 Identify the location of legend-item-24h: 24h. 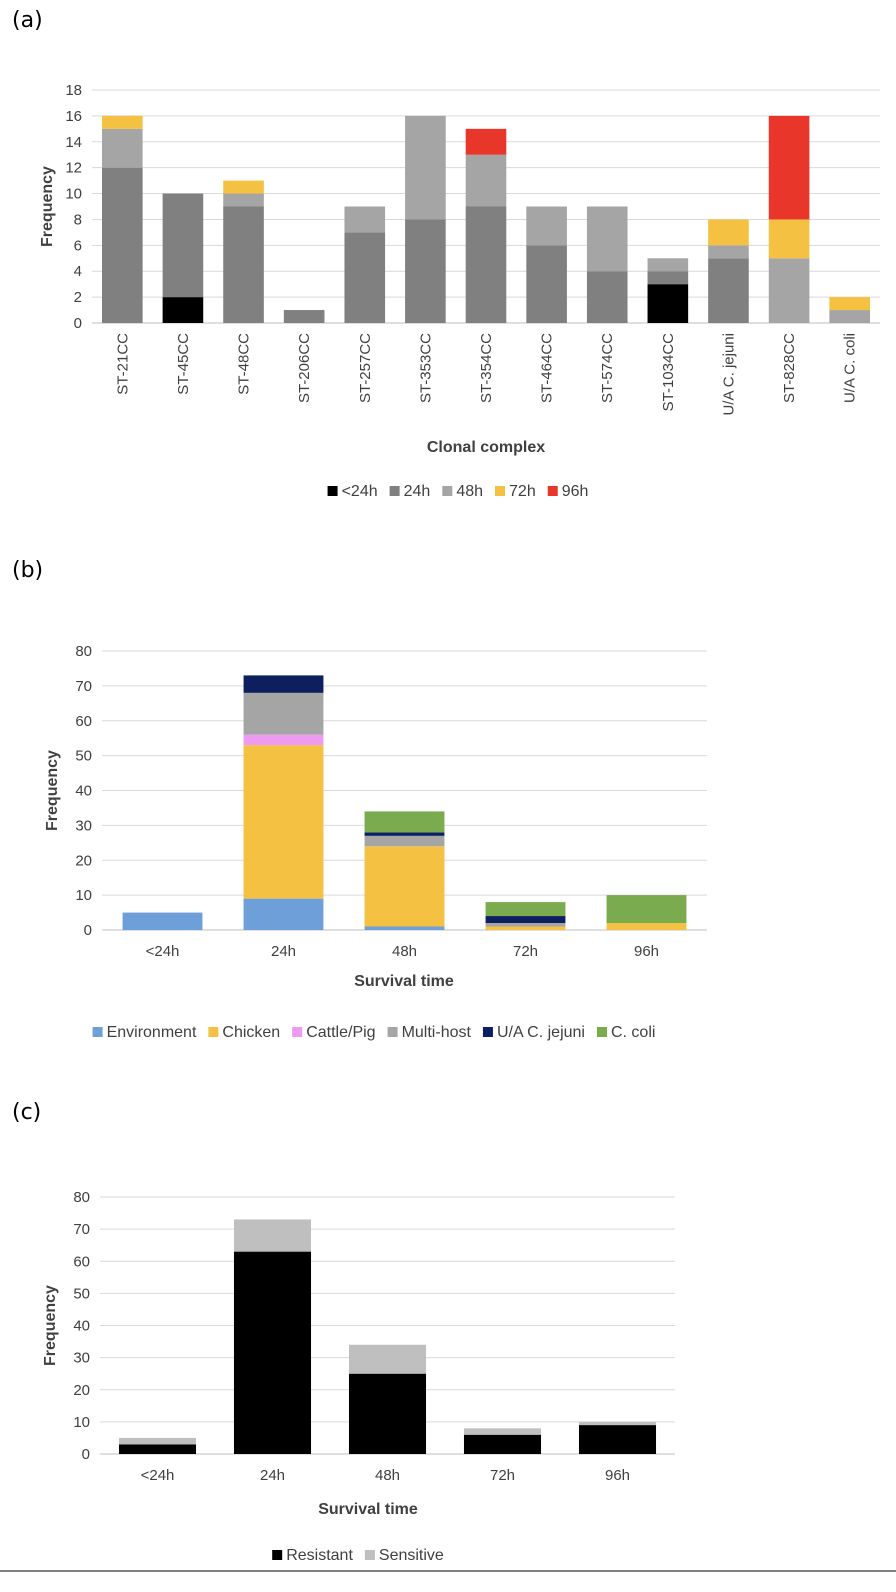
(409, 491).